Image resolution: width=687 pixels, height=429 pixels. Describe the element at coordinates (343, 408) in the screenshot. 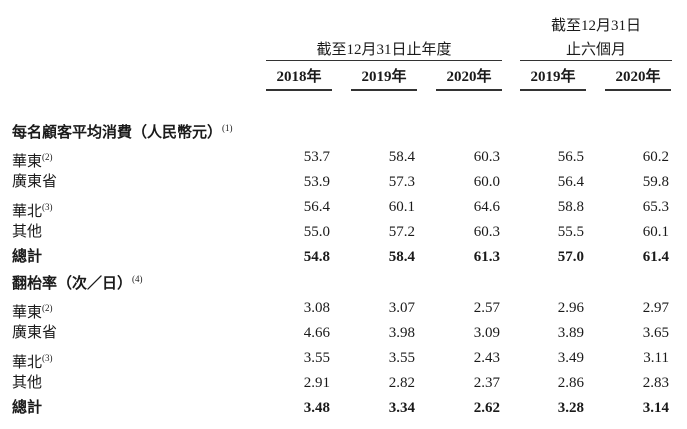

I see `total-row: 總計 3.48 3.34 2.62 3.28 3.14` at that location.